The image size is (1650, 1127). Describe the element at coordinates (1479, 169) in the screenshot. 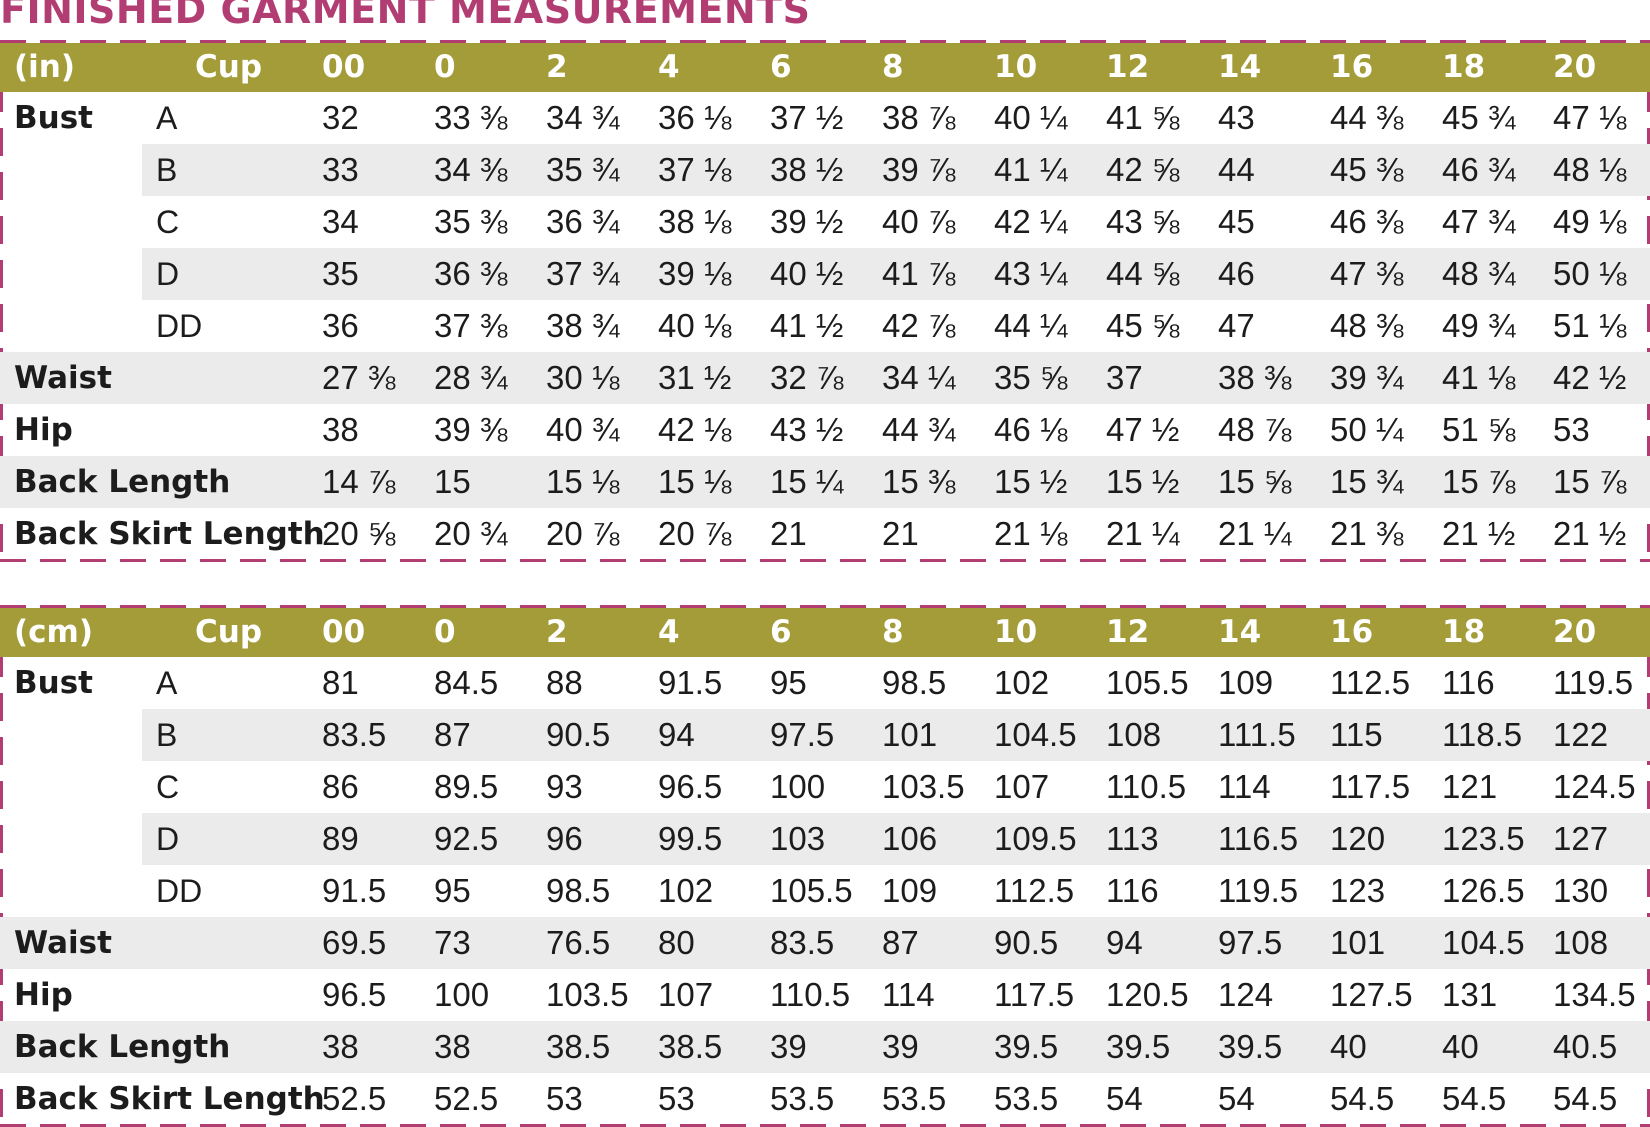

I see `measurement-cell: 46 ¾` at that location.